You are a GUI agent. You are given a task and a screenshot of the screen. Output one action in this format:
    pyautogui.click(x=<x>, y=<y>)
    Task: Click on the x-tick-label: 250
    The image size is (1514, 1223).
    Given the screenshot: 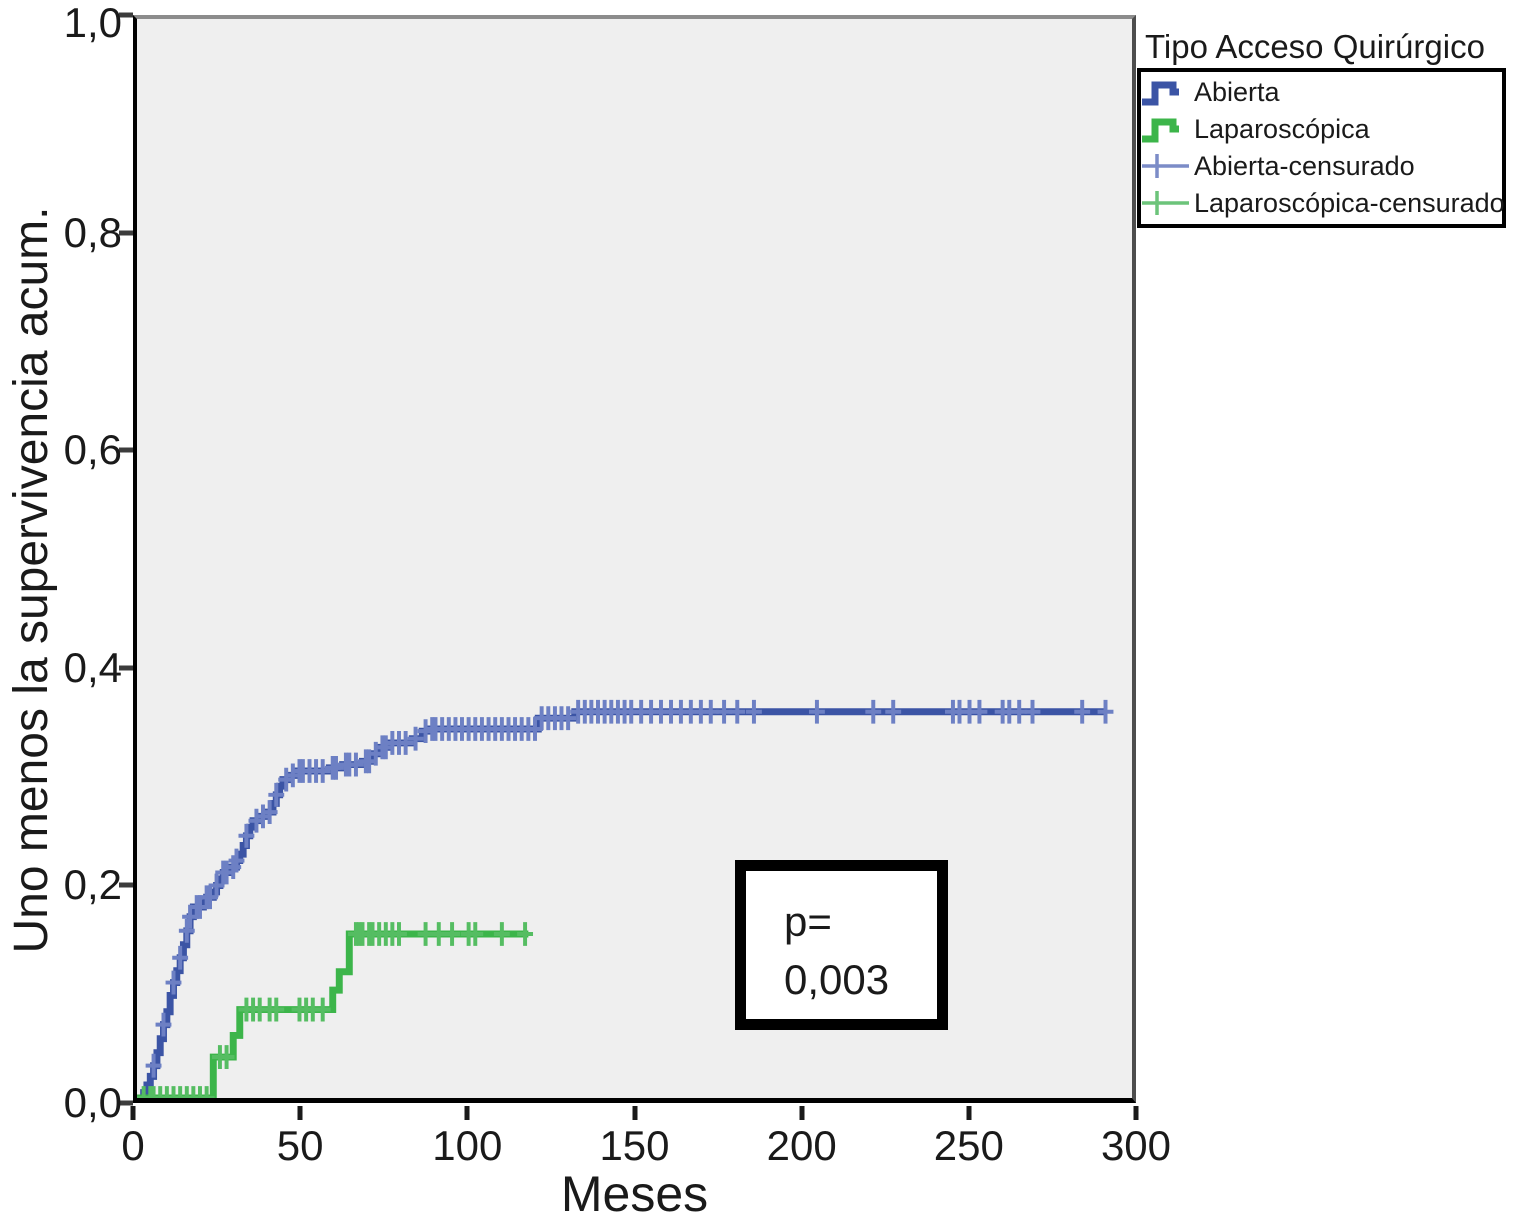 What is the action you would take?
    pyautogui.click(x=968, y=1145)
    